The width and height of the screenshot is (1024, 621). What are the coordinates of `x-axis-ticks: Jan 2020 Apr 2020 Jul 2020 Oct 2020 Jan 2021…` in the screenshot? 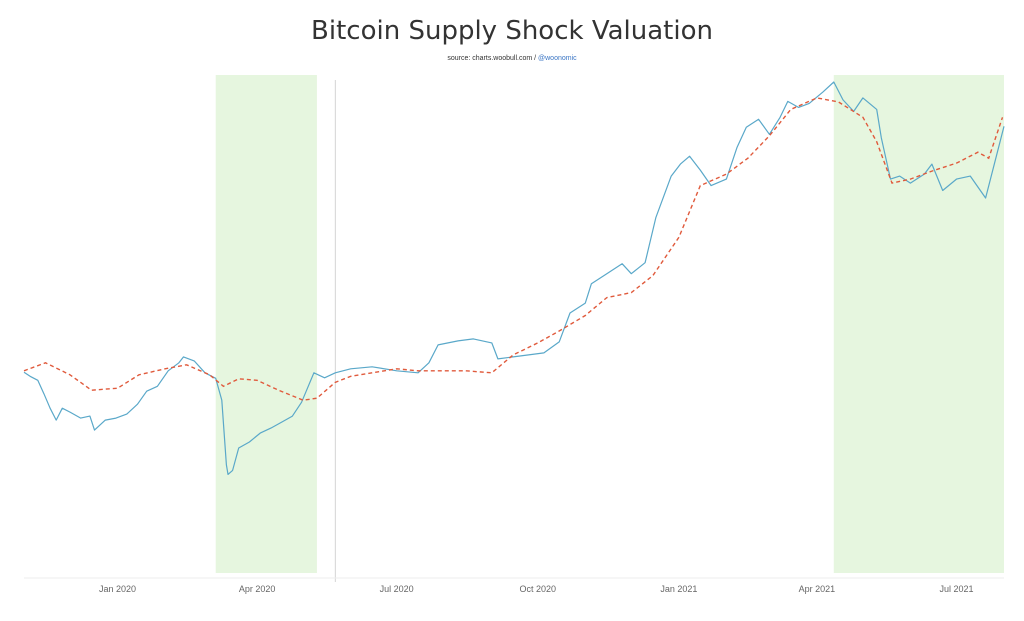 It's located at (536, 589).